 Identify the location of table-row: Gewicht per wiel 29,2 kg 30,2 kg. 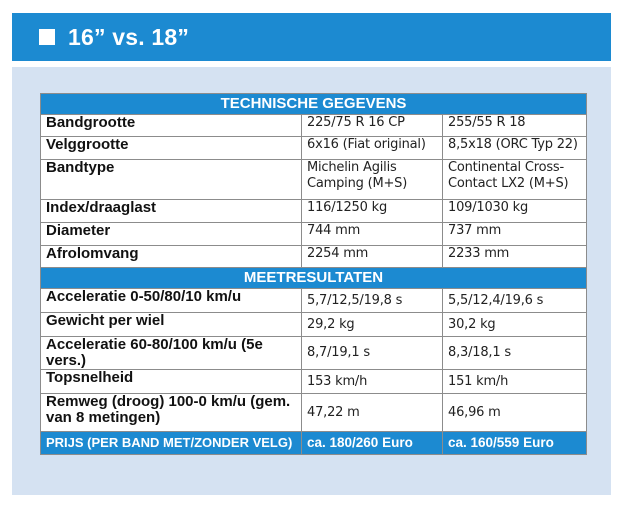
(313, 324).